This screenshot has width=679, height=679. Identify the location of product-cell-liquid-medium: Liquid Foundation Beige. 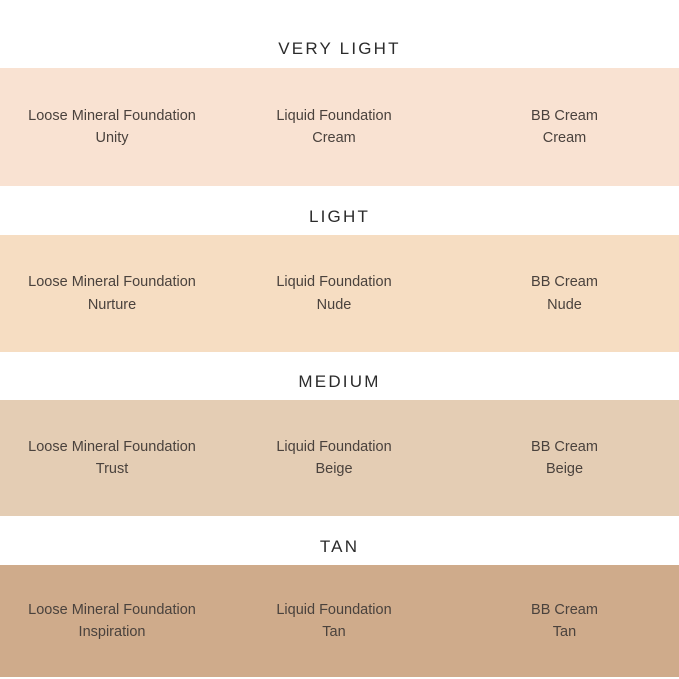
(334, 458).